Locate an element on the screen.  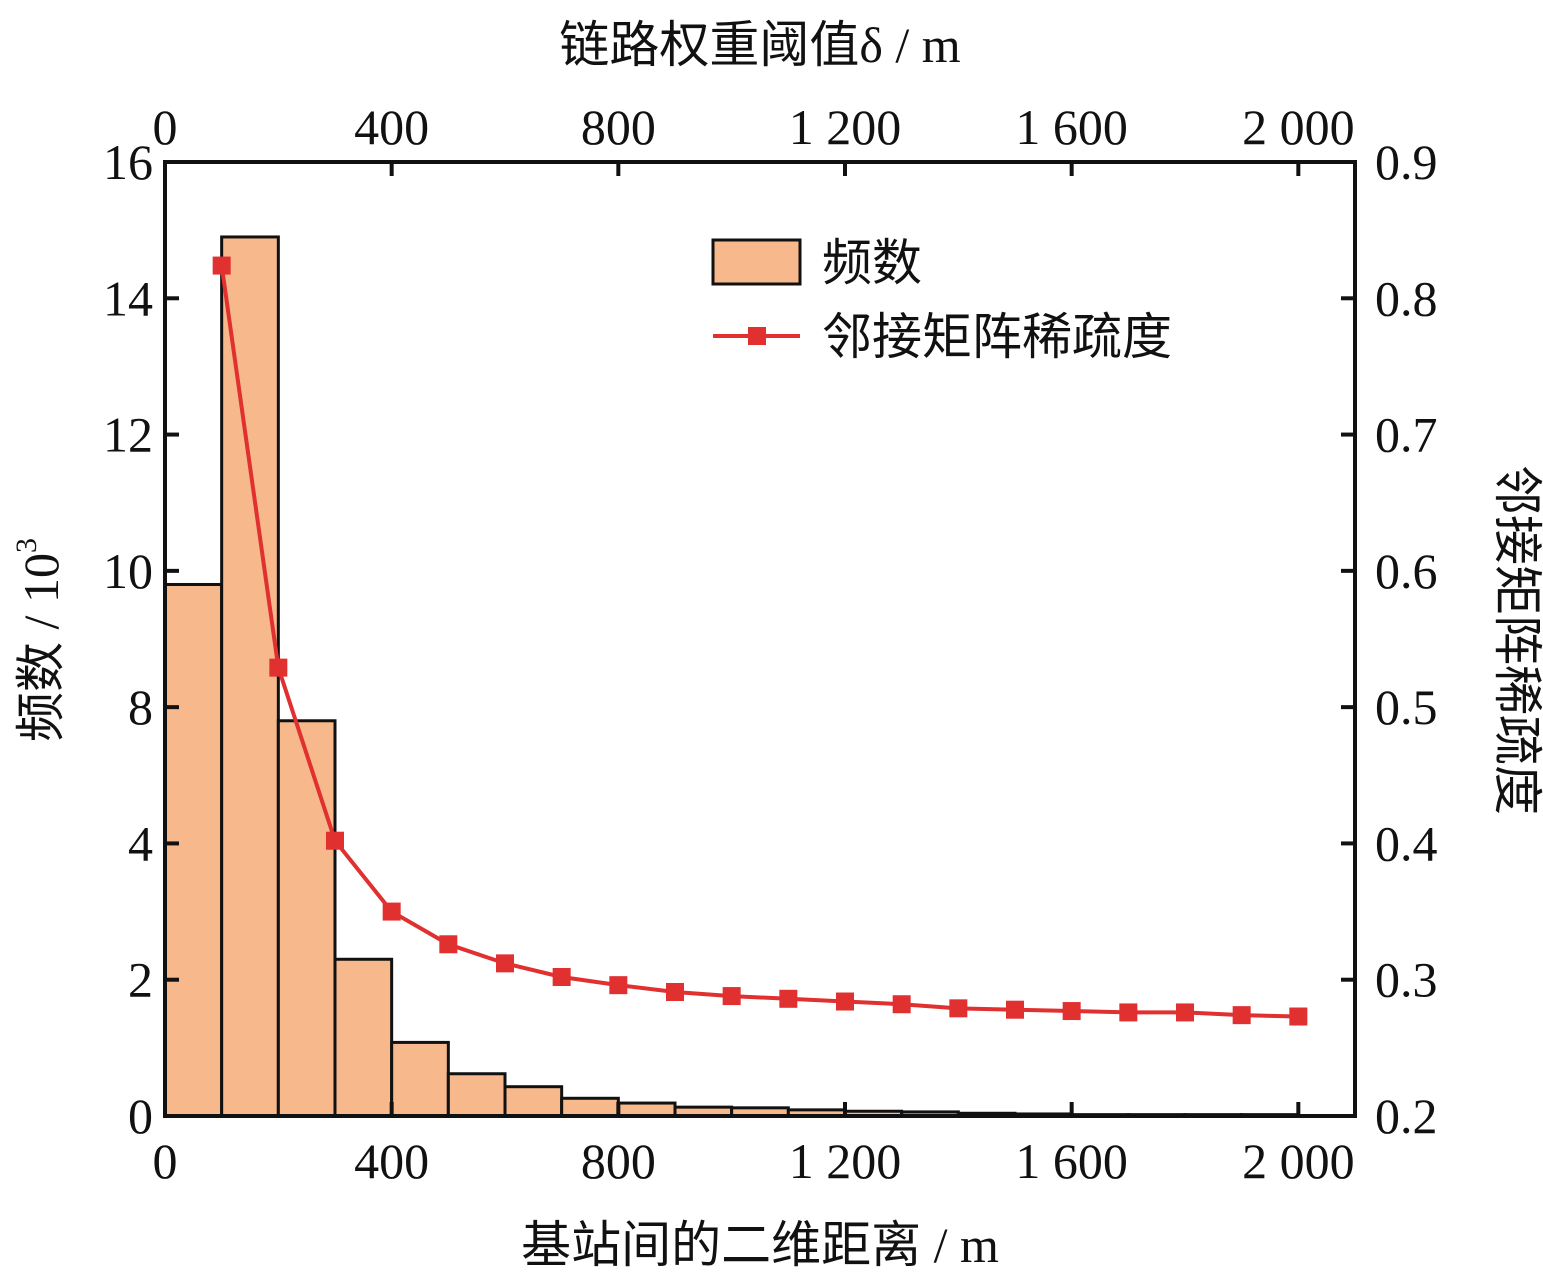
top-x-tick-label: 400 is located at coordinates (391, 127).